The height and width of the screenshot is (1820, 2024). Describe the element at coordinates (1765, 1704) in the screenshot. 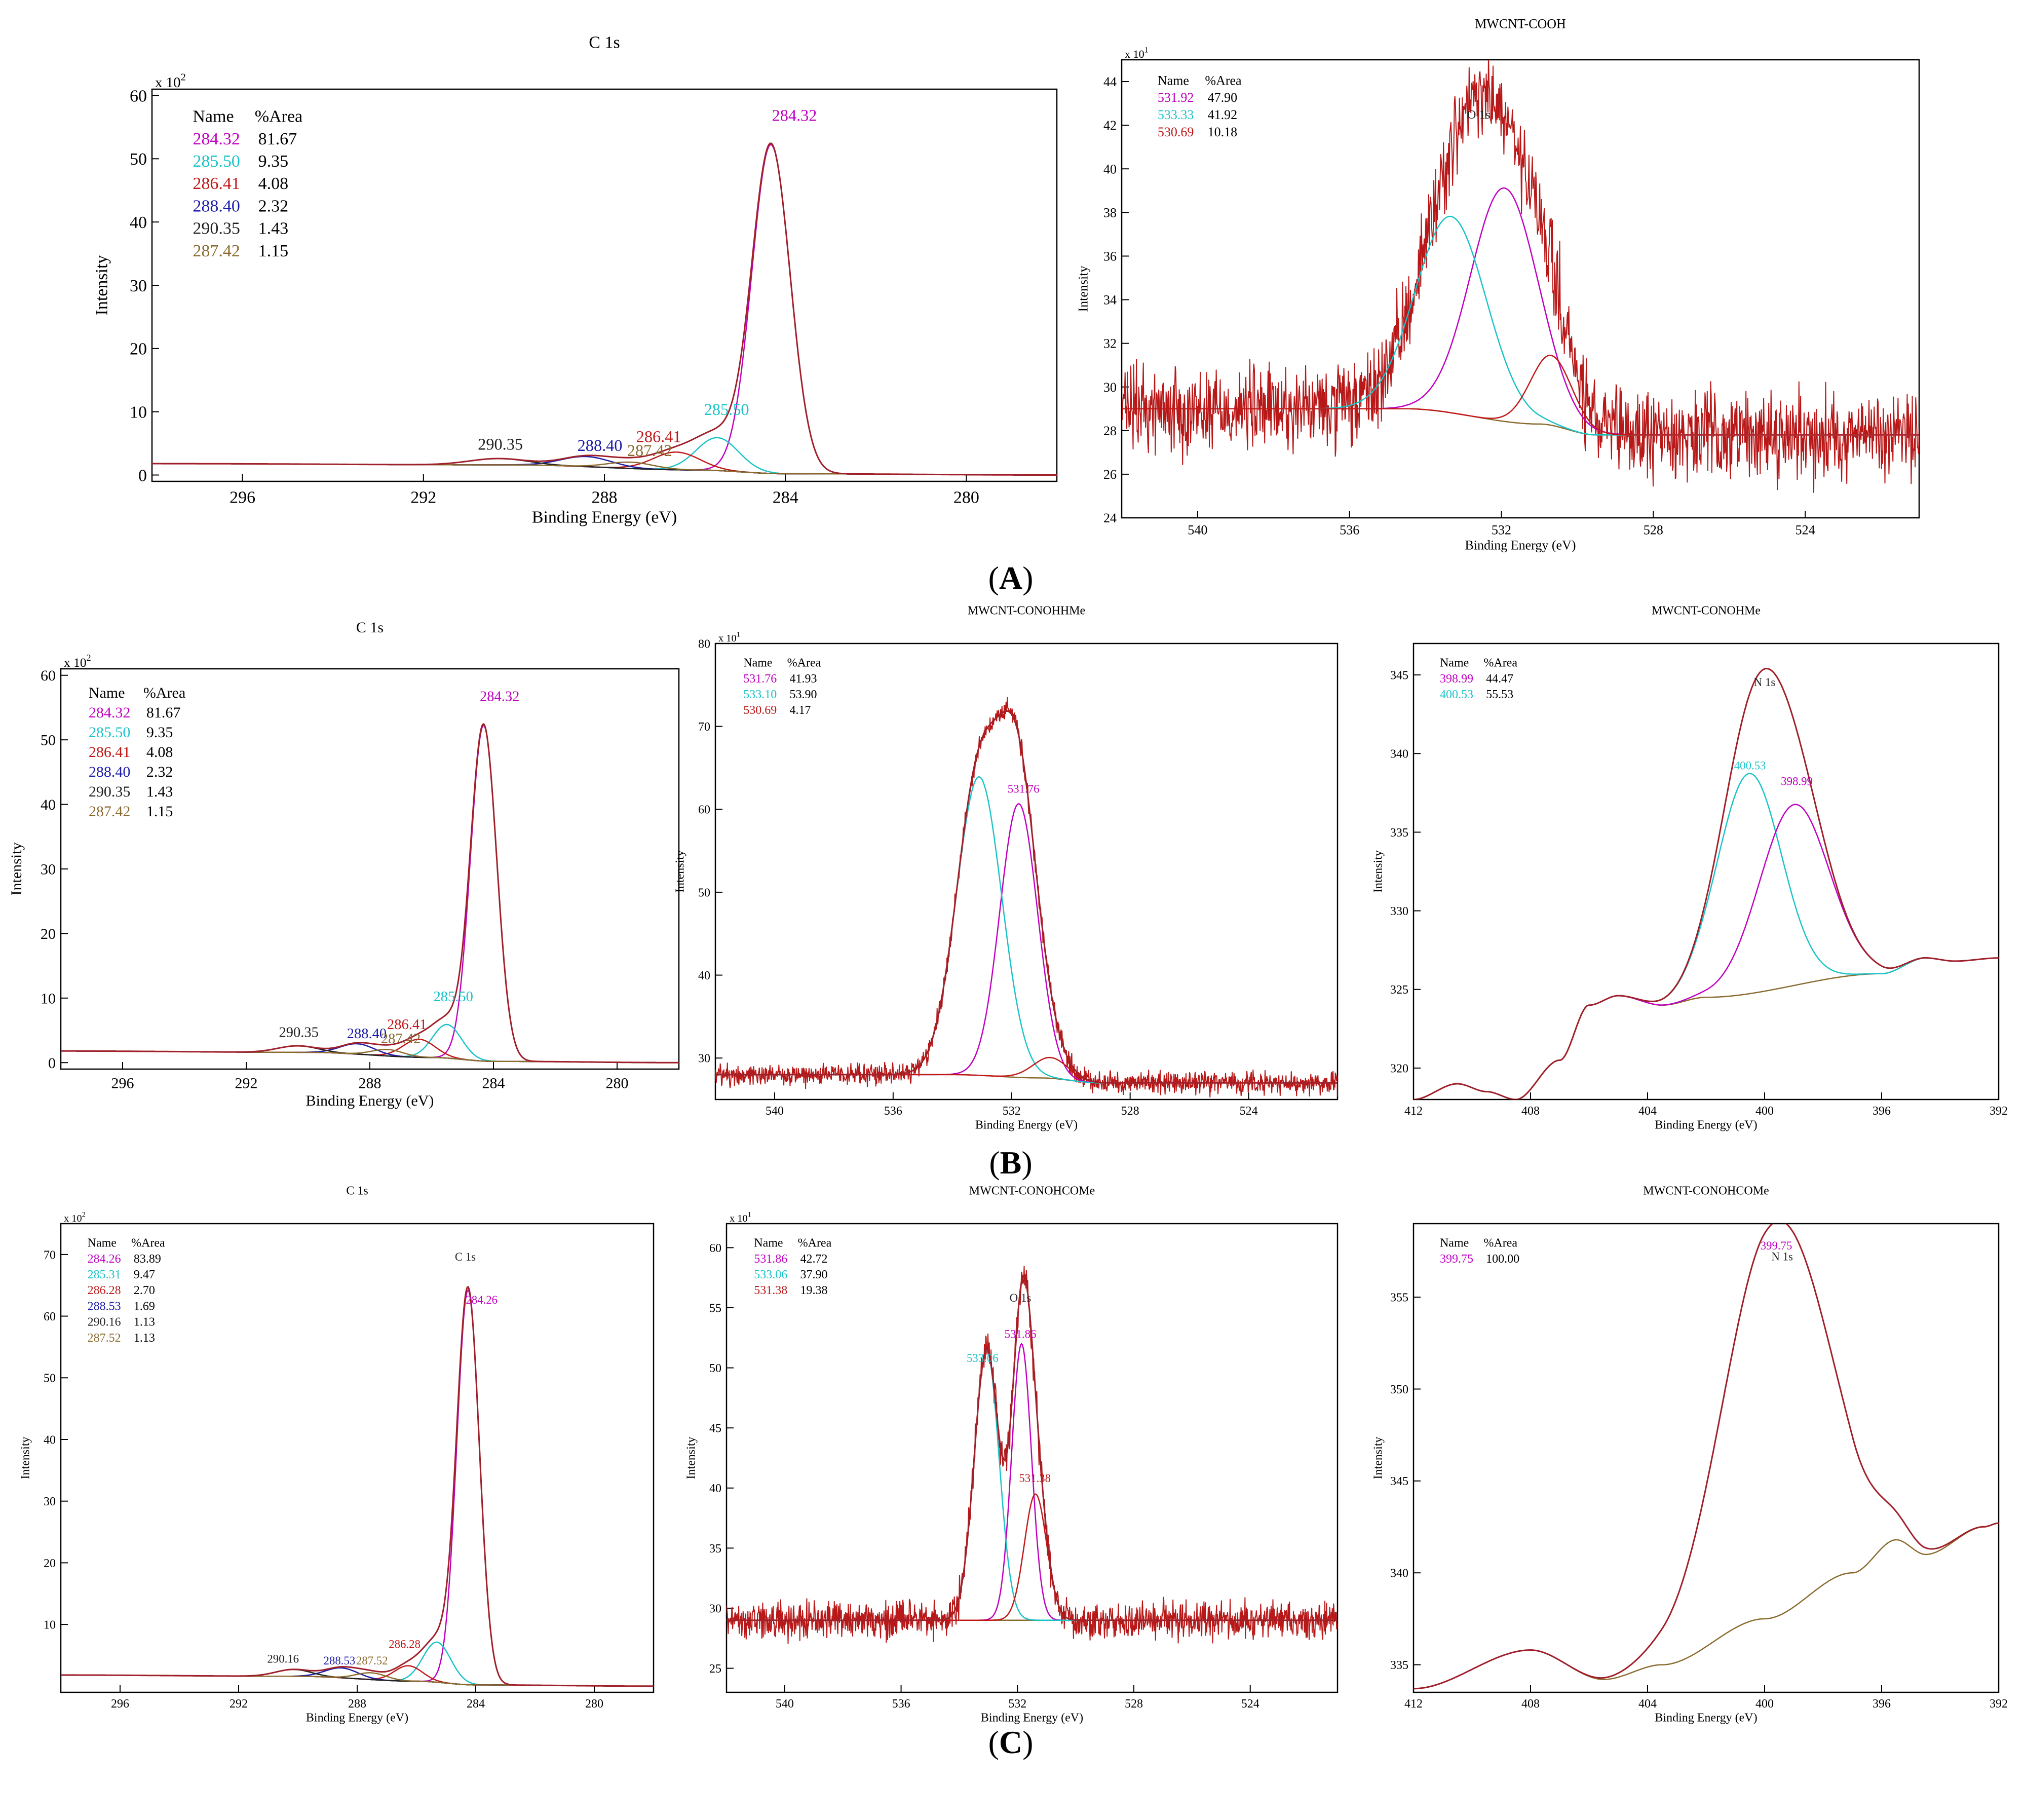

I see `x-tick-label: 400` at that location.